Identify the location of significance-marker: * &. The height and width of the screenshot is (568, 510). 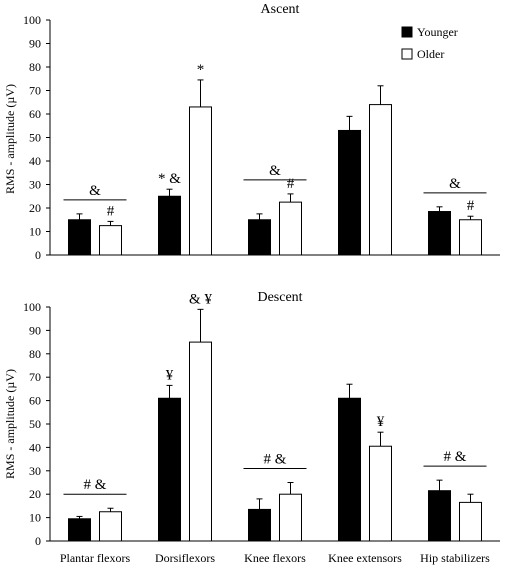
(169, 179).